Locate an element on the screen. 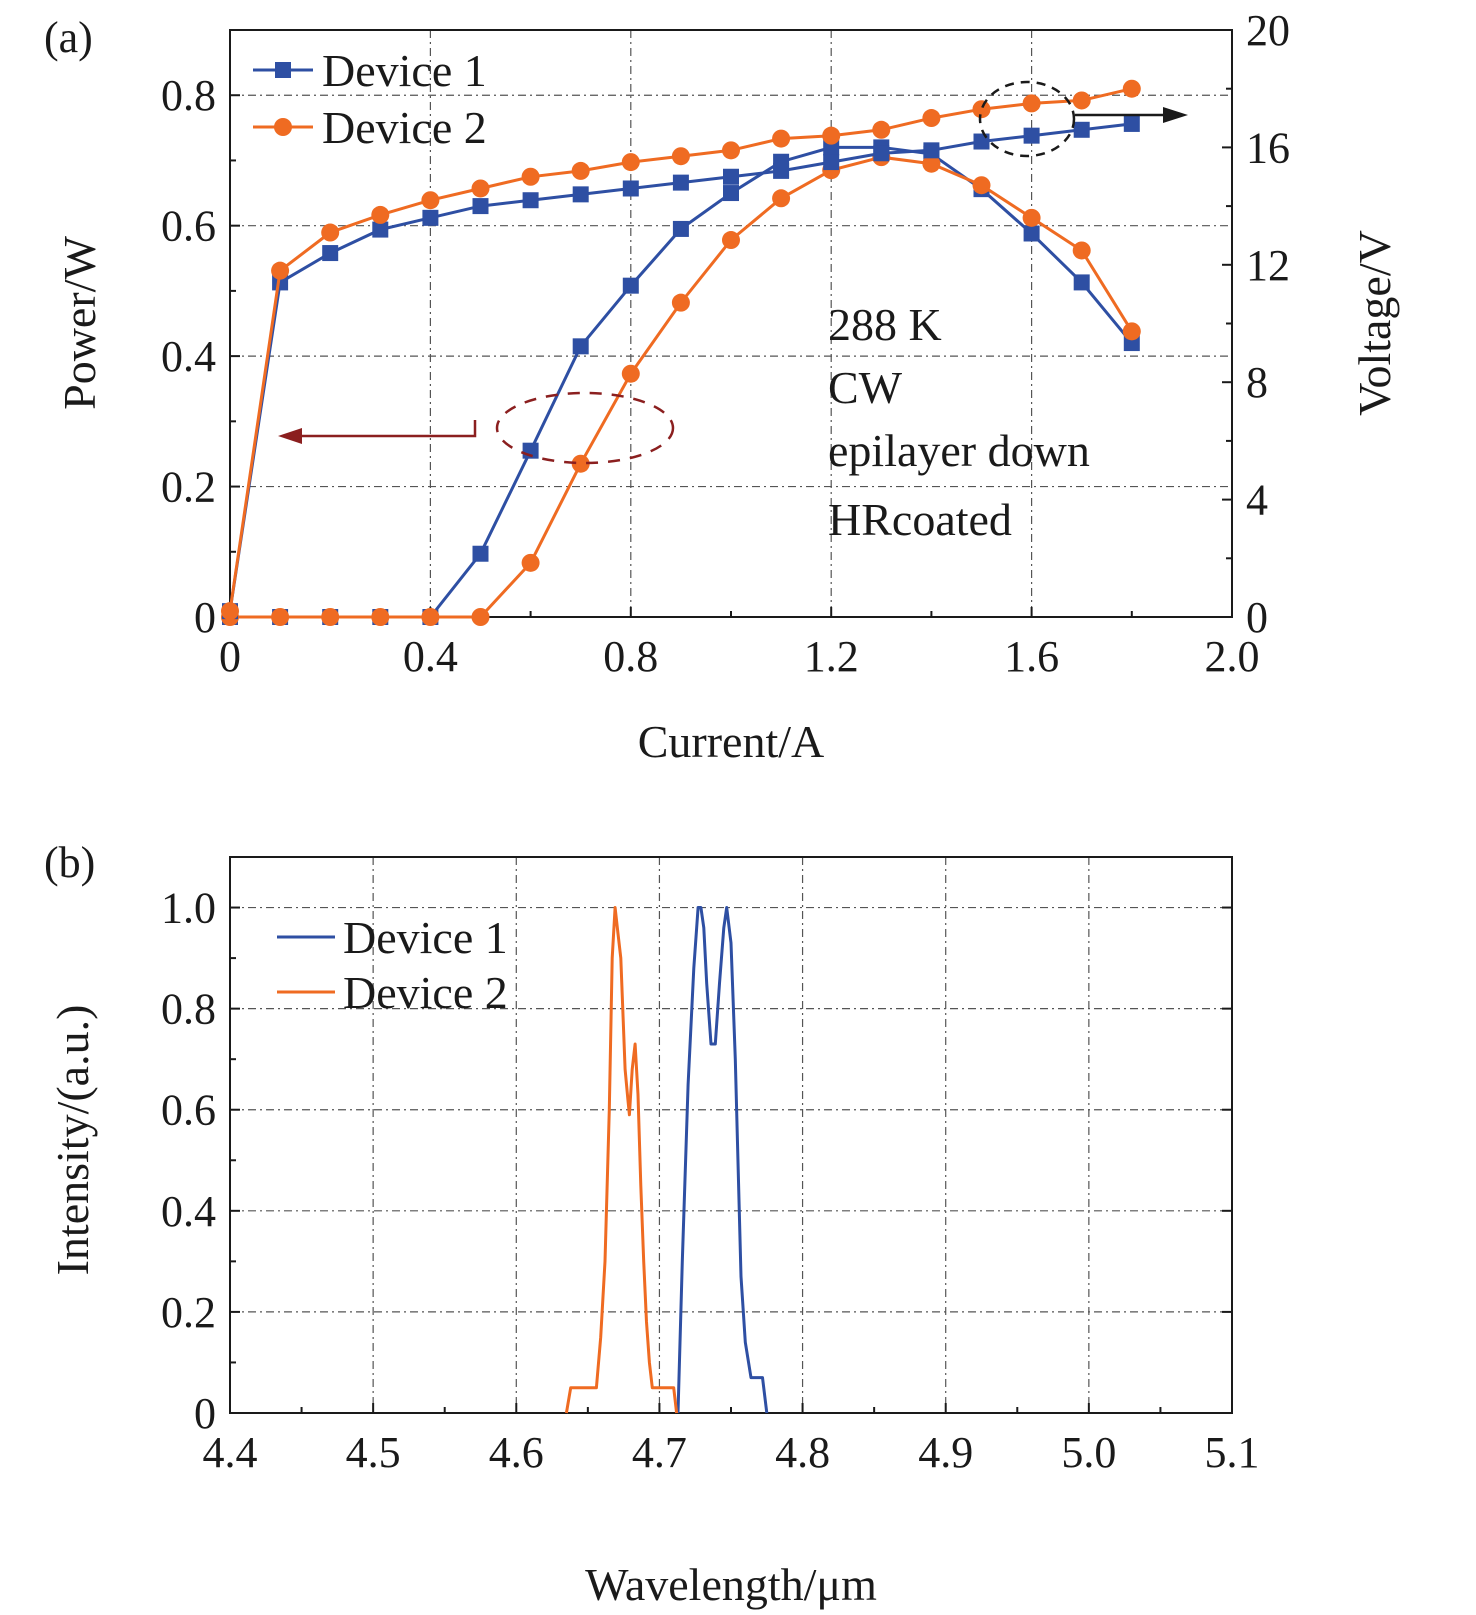 The image size is (1476, 1615). panel-a-x-tick-label: 1.6 is located at coordinates (1031, 656).